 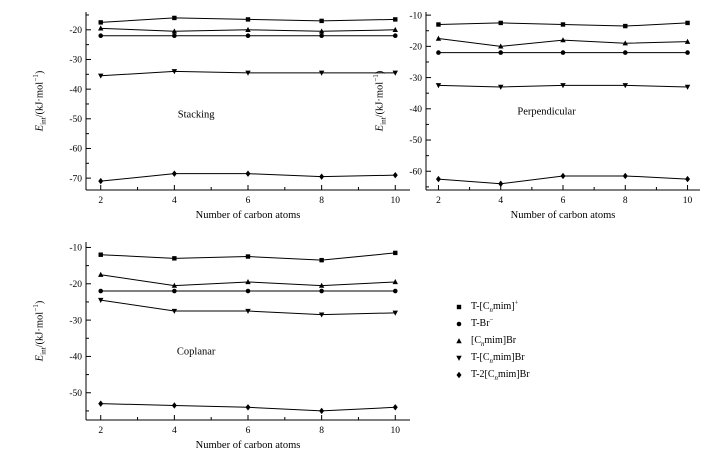 What do you see at coordinates (500, 375) in the screenshot?
I see `legend-label: T-2[Cnmim]Br` at bounding box center [500, 375].